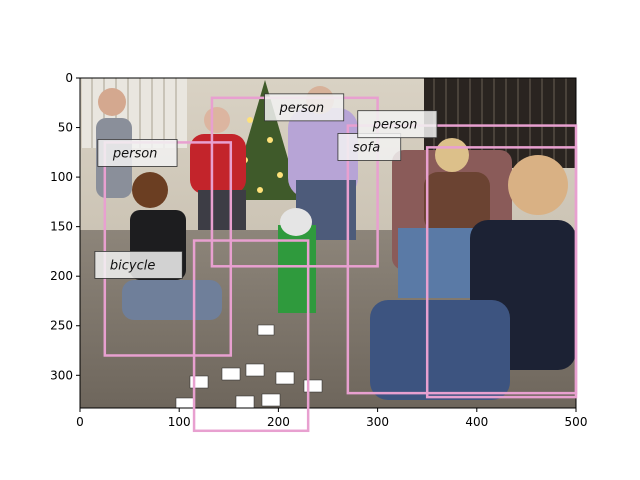 This screenshot has height=480, width=640. What do you see at coordinates (251, 336) in the screenshot?
I see `bounding-box-bicycle` at bounding box center [251, 336].